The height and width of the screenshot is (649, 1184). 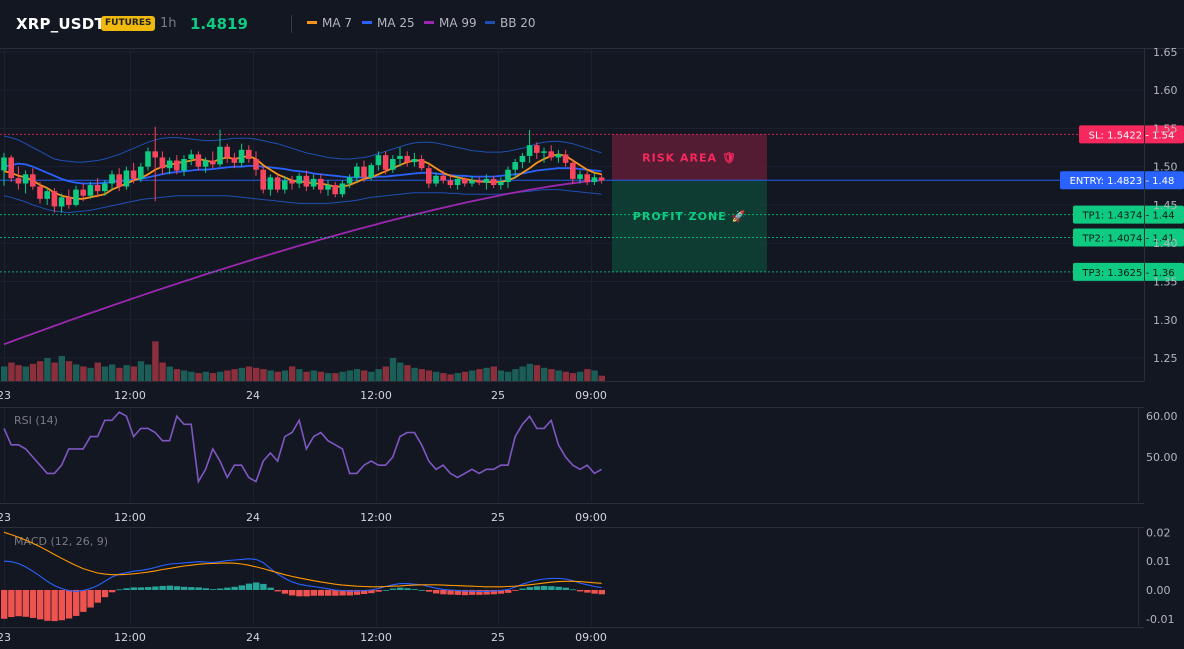 I want to click on risk-area-zone, so click(x=689, y=157).